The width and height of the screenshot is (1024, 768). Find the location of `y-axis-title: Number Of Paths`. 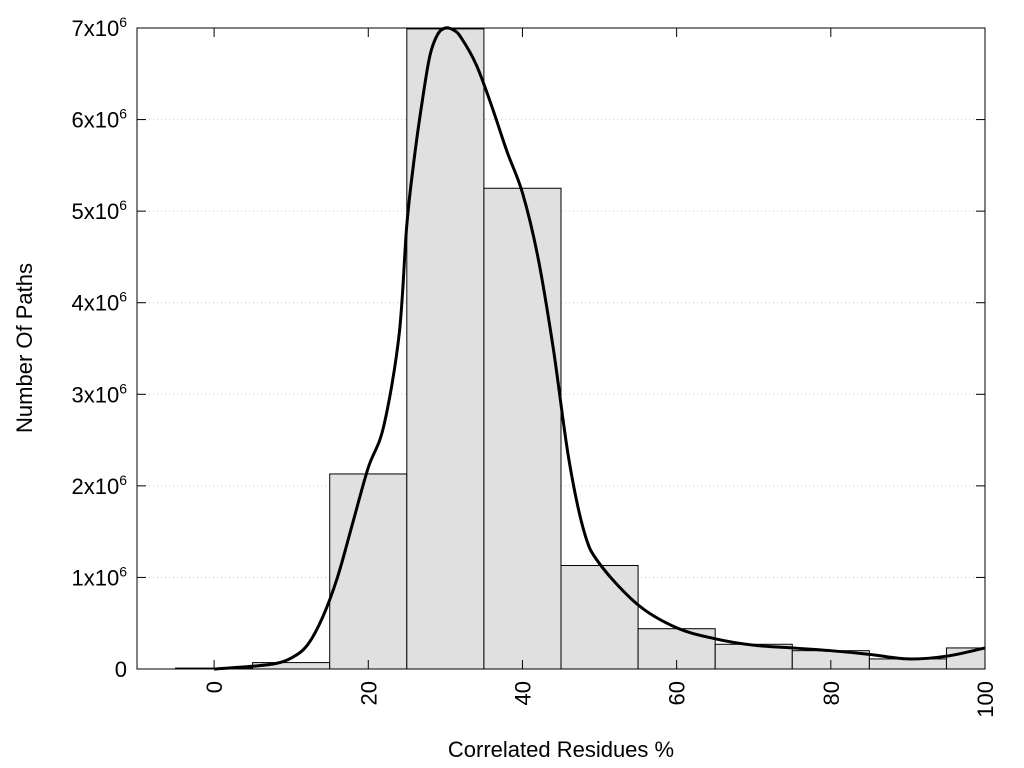

y-axis-title: Number Of Paths is located at coordinates (24, 348).